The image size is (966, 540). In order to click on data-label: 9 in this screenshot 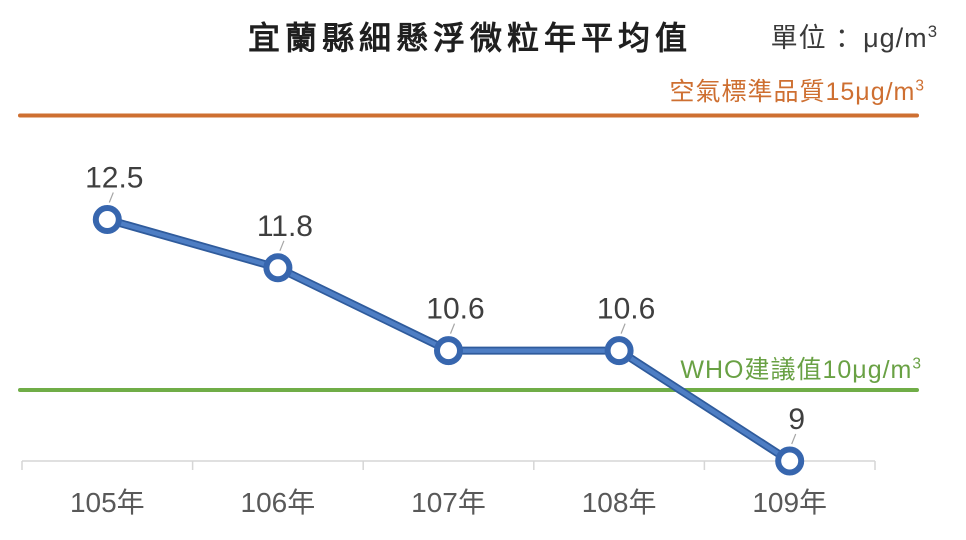, I will do `click(796, 419)`.